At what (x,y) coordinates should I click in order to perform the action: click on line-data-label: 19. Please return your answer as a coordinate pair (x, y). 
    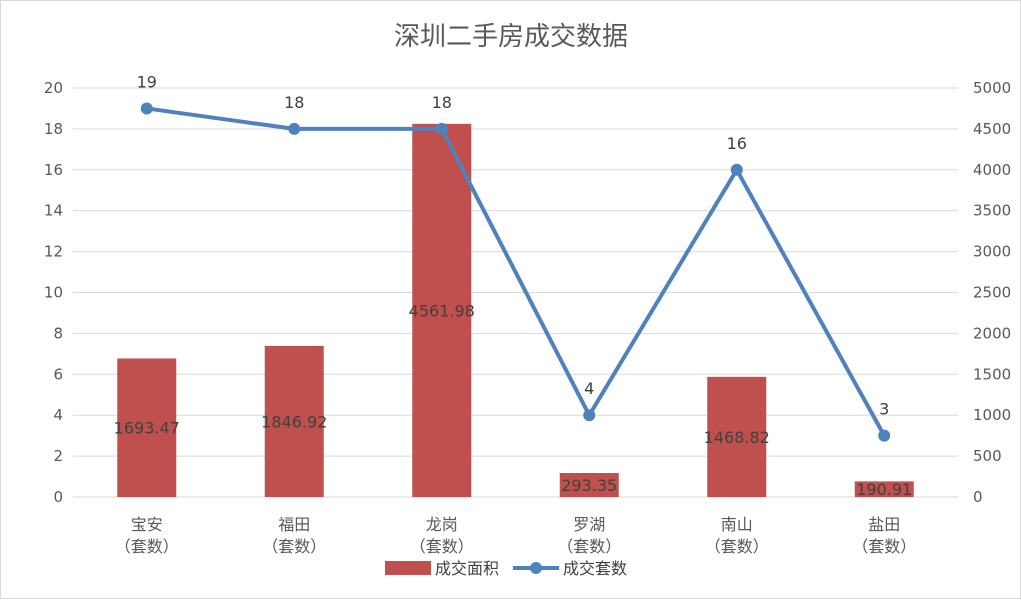
    Looking at the image, I should click on (147, 81).